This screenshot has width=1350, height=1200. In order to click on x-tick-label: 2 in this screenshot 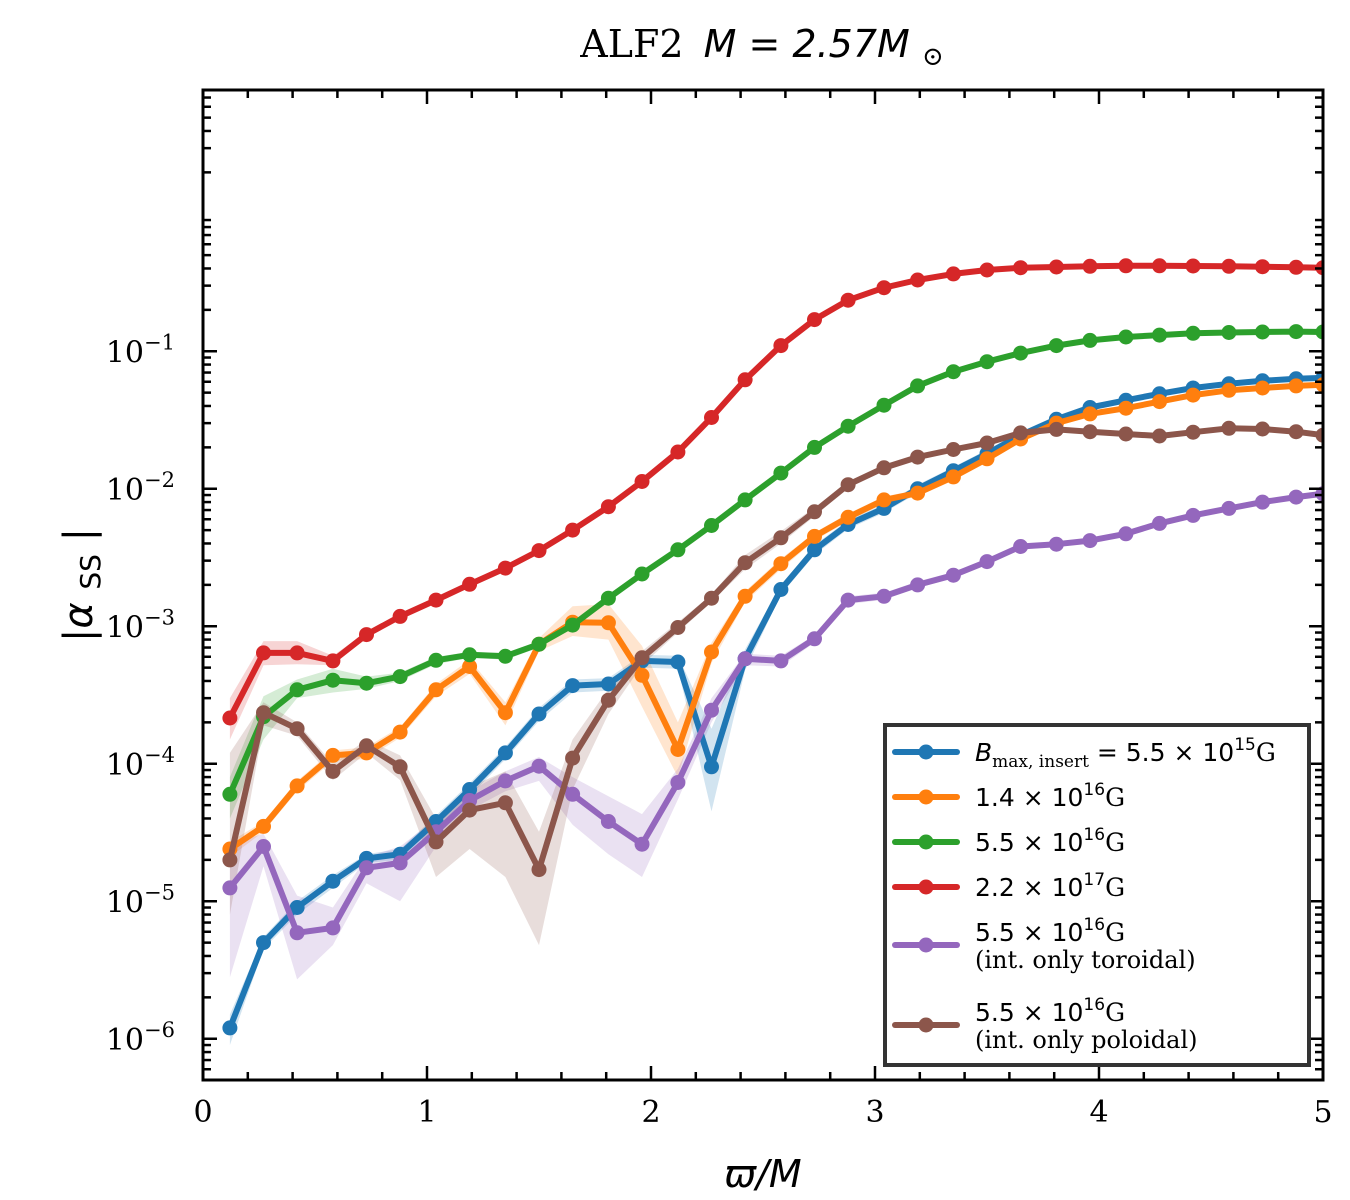, I will do `click(650, 1112)`.